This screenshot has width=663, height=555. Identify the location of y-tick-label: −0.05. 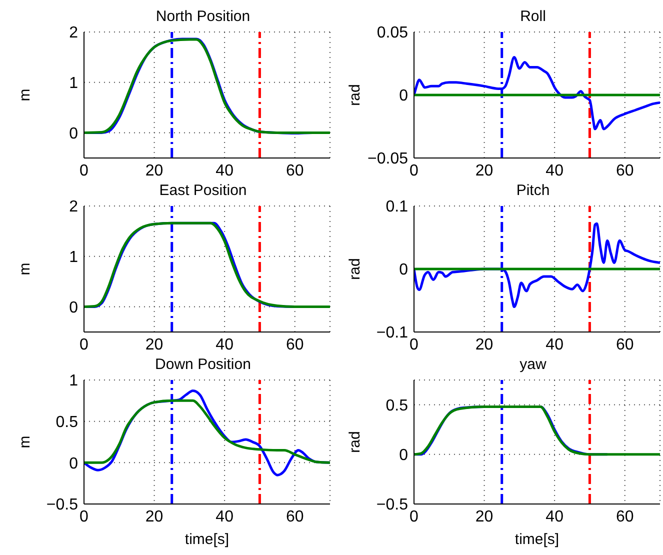
(388, 159).